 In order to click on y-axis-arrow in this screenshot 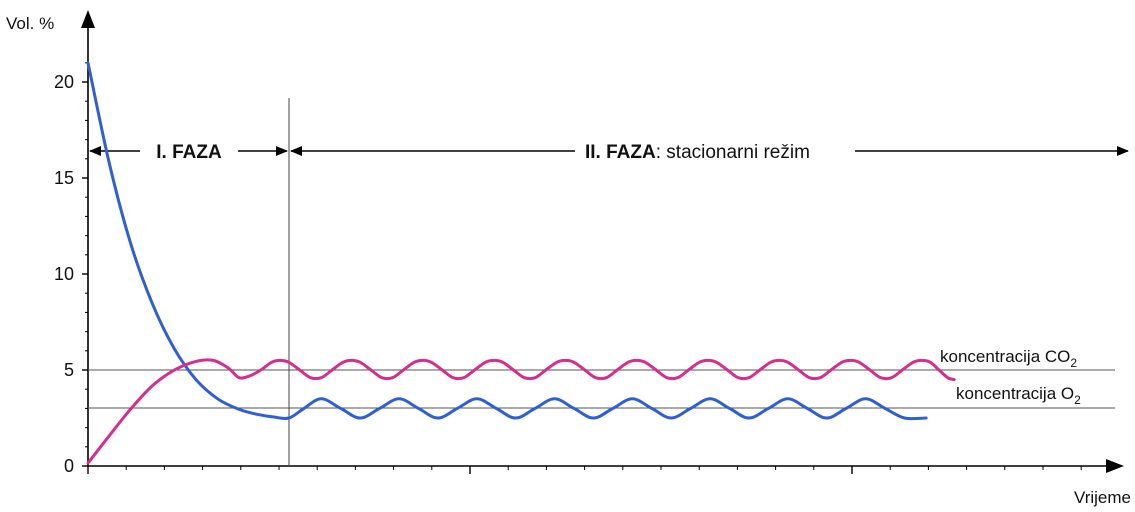, I will do `click(88, 19)`.